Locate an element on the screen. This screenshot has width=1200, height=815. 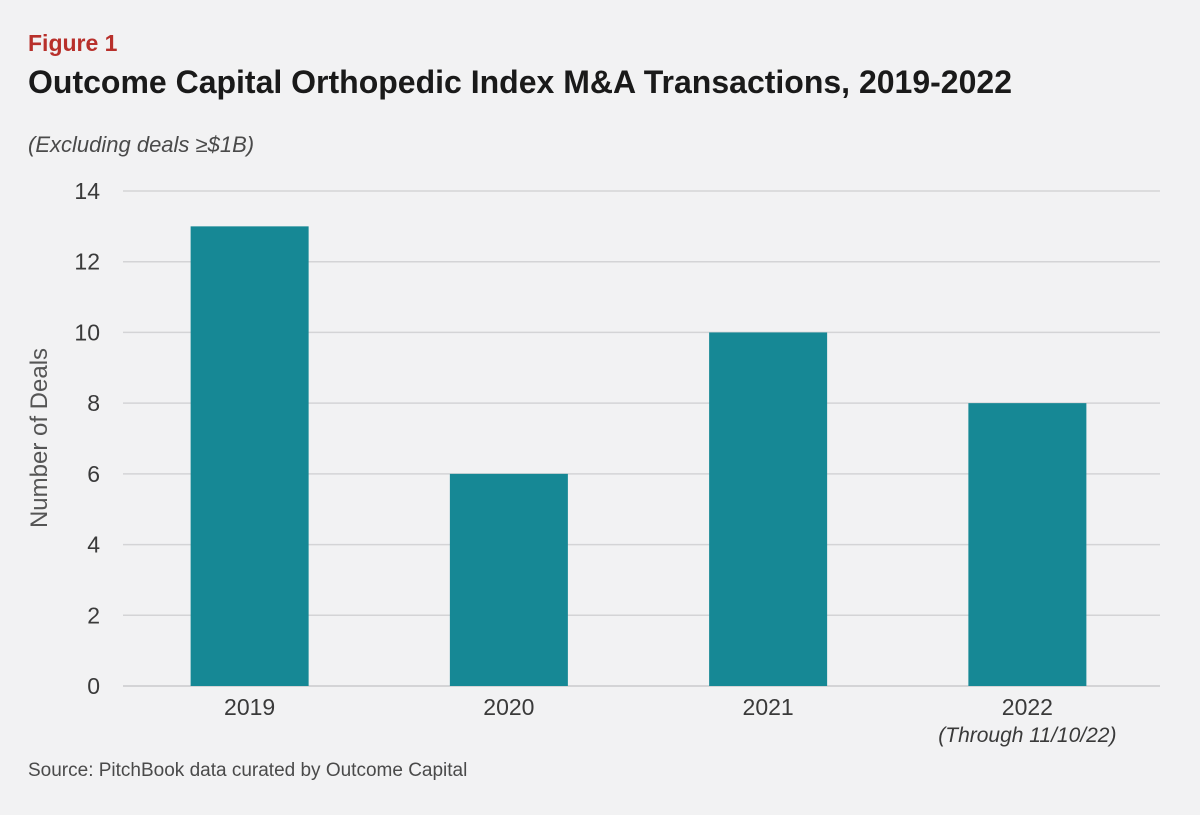
y-tick-label: 0 is located at coordinates (93, 686).